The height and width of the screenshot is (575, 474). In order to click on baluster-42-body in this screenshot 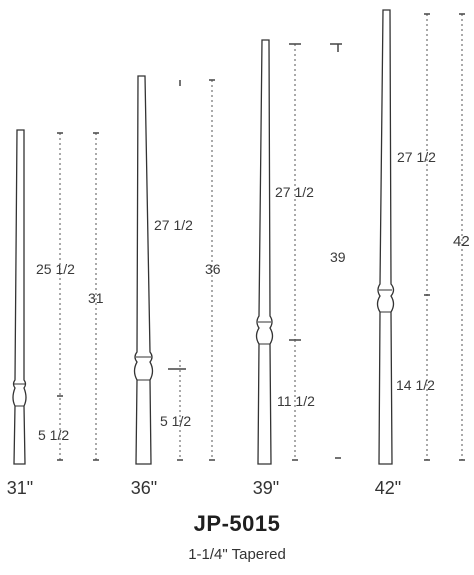, I will do `click(385, 237)`.